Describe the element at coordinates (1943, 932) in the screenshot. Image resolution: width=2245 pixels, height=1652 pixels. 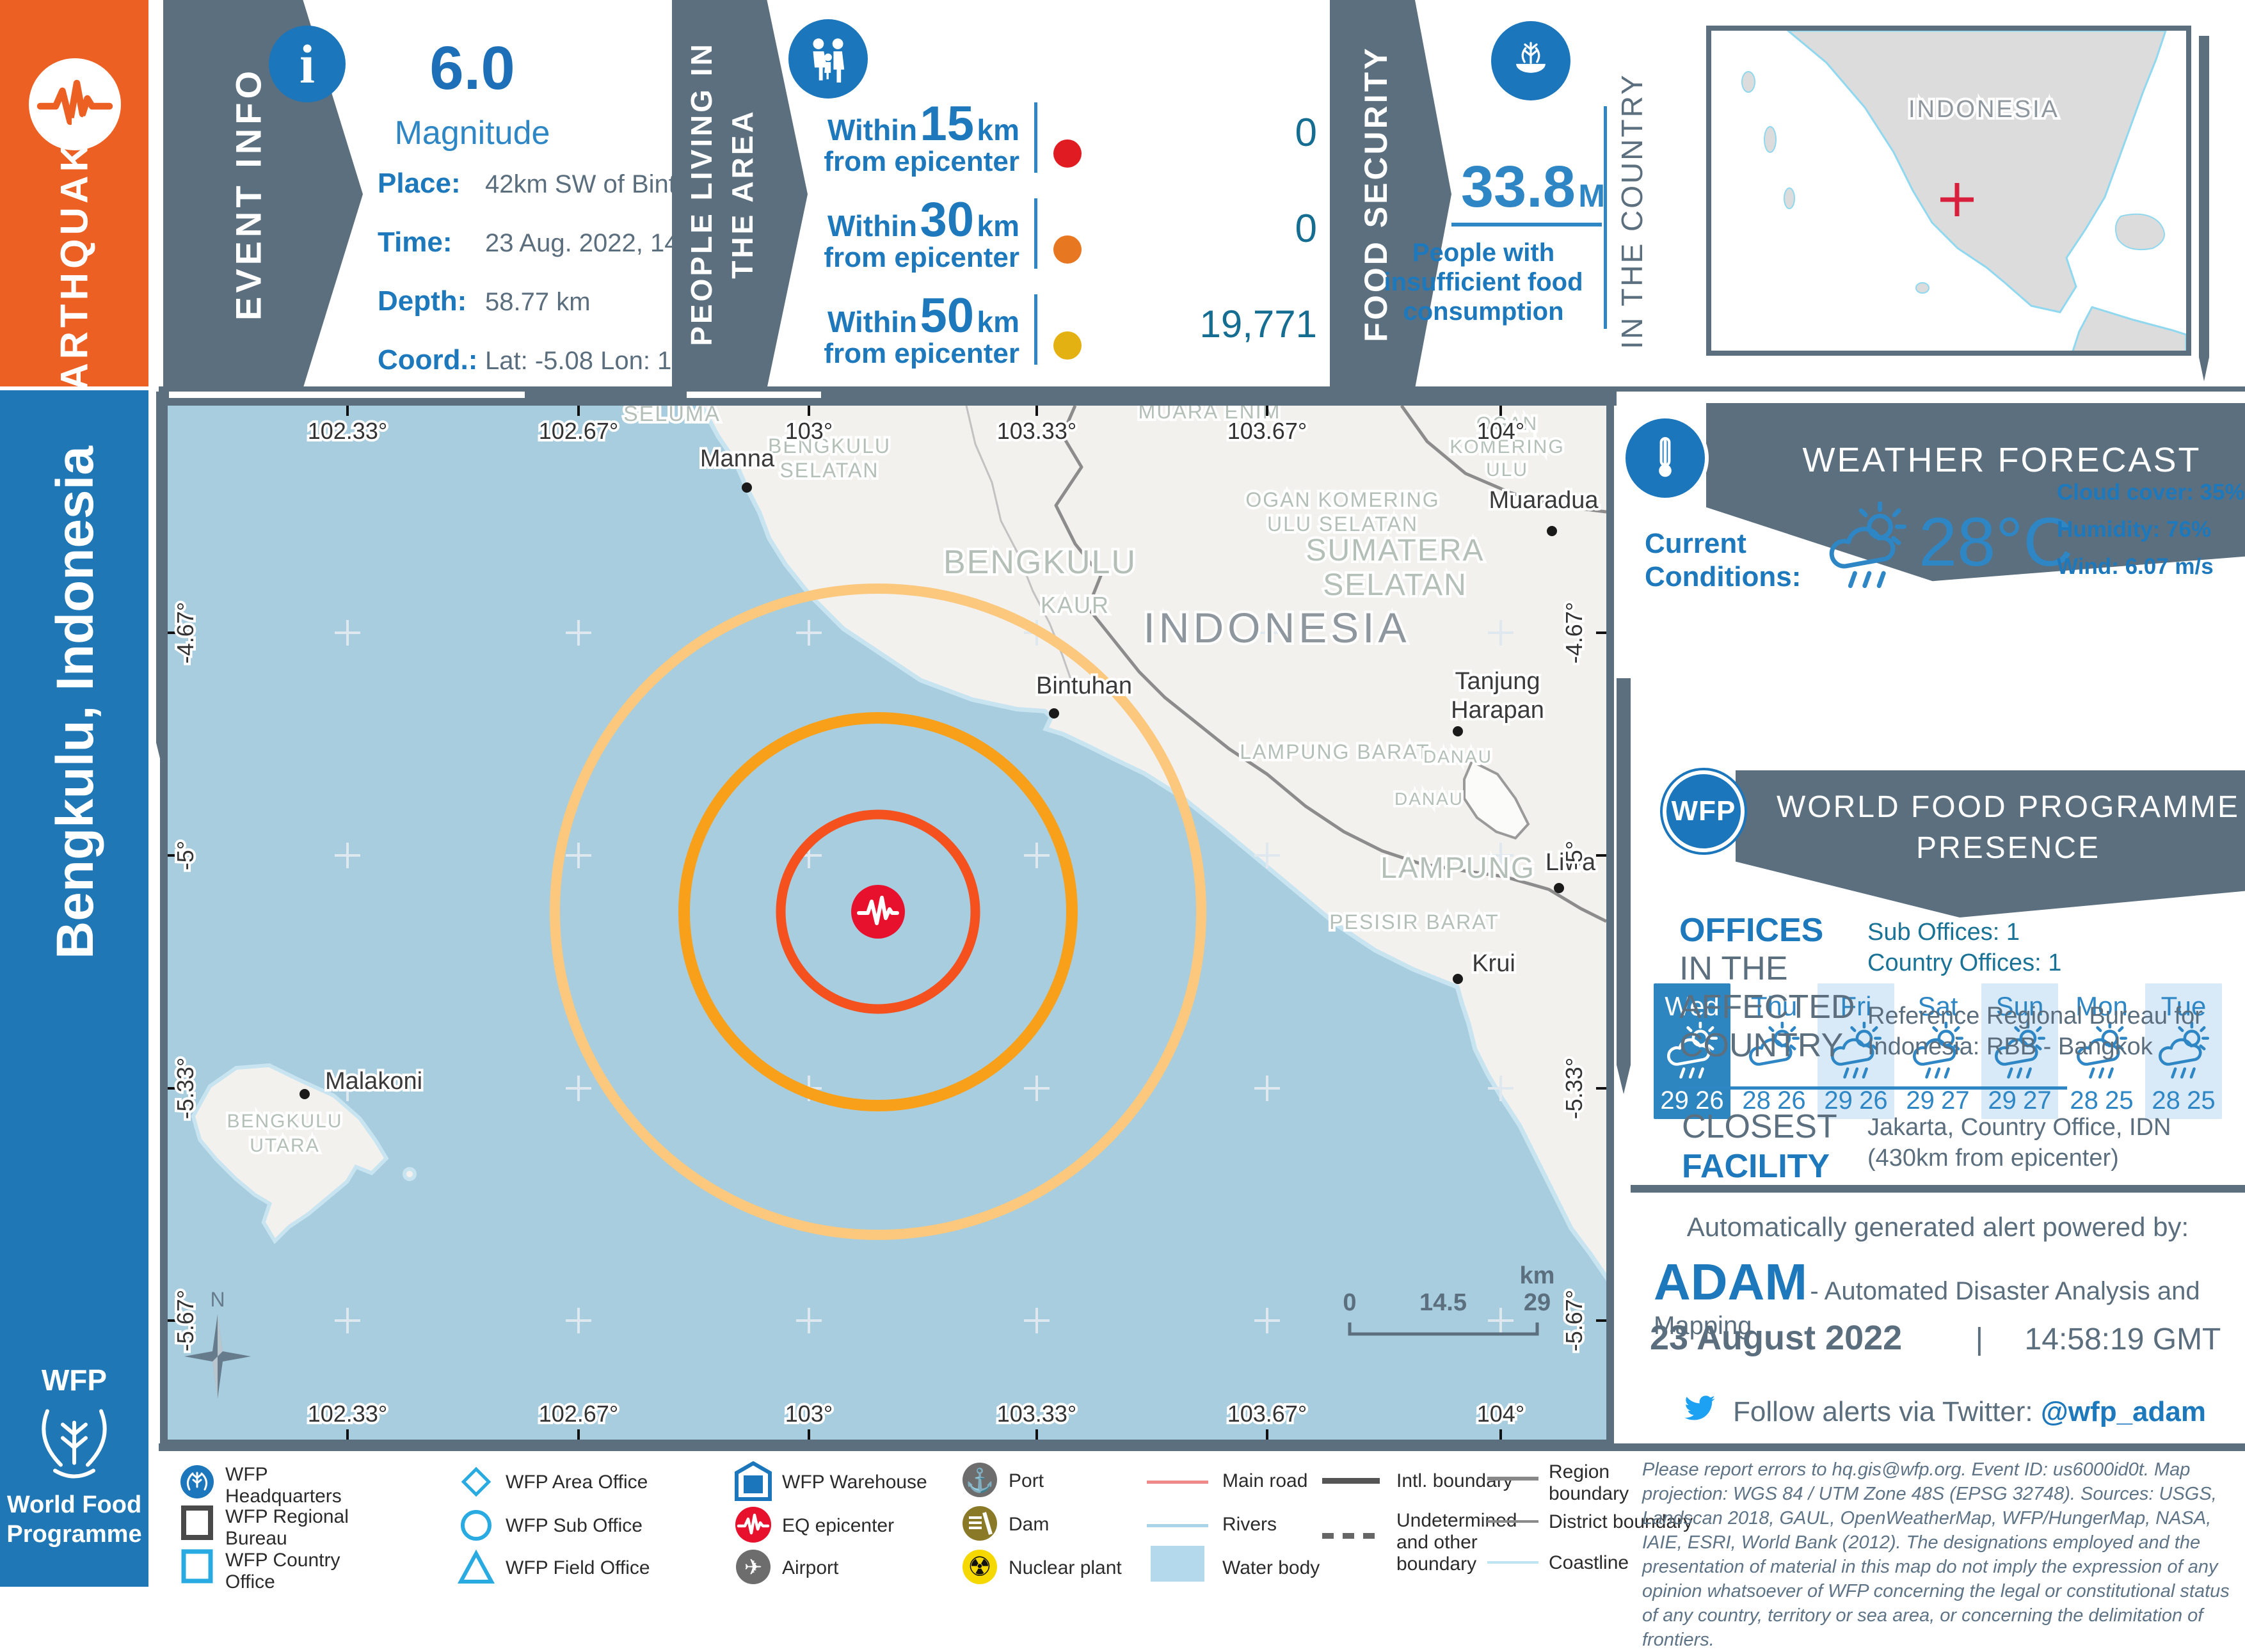
I see `sub-offices: Sub Offices: 1` at that location.